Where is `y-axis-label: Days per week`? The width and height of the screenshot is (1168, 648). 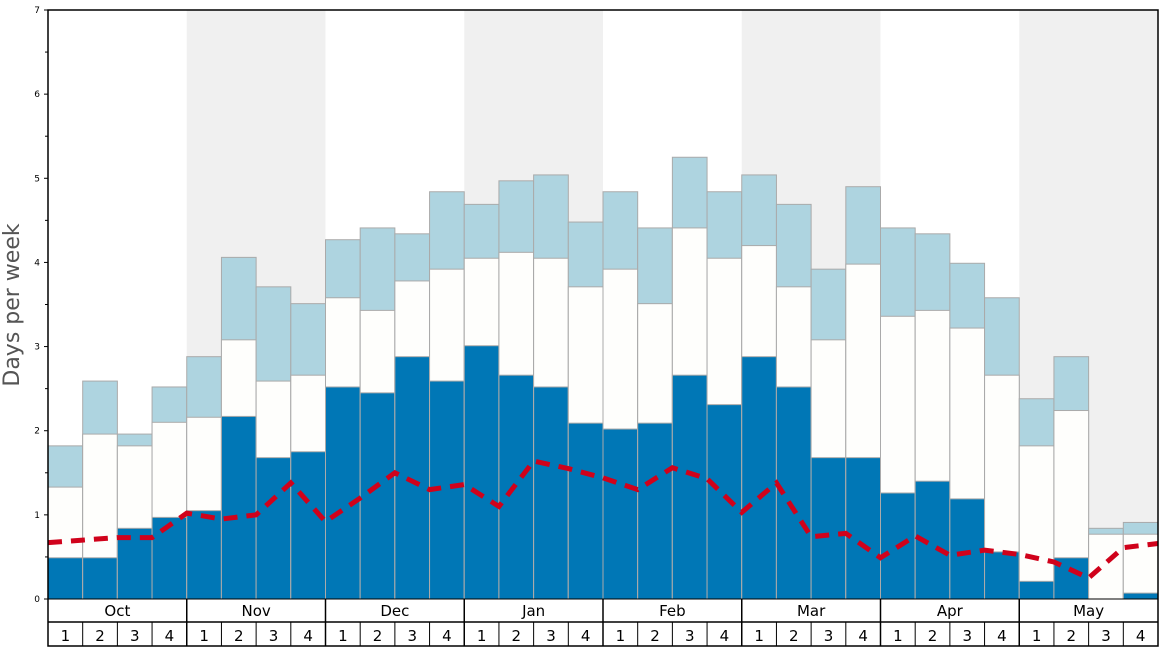
y-axis-label: Days per week is located at coordinates (12, 304).